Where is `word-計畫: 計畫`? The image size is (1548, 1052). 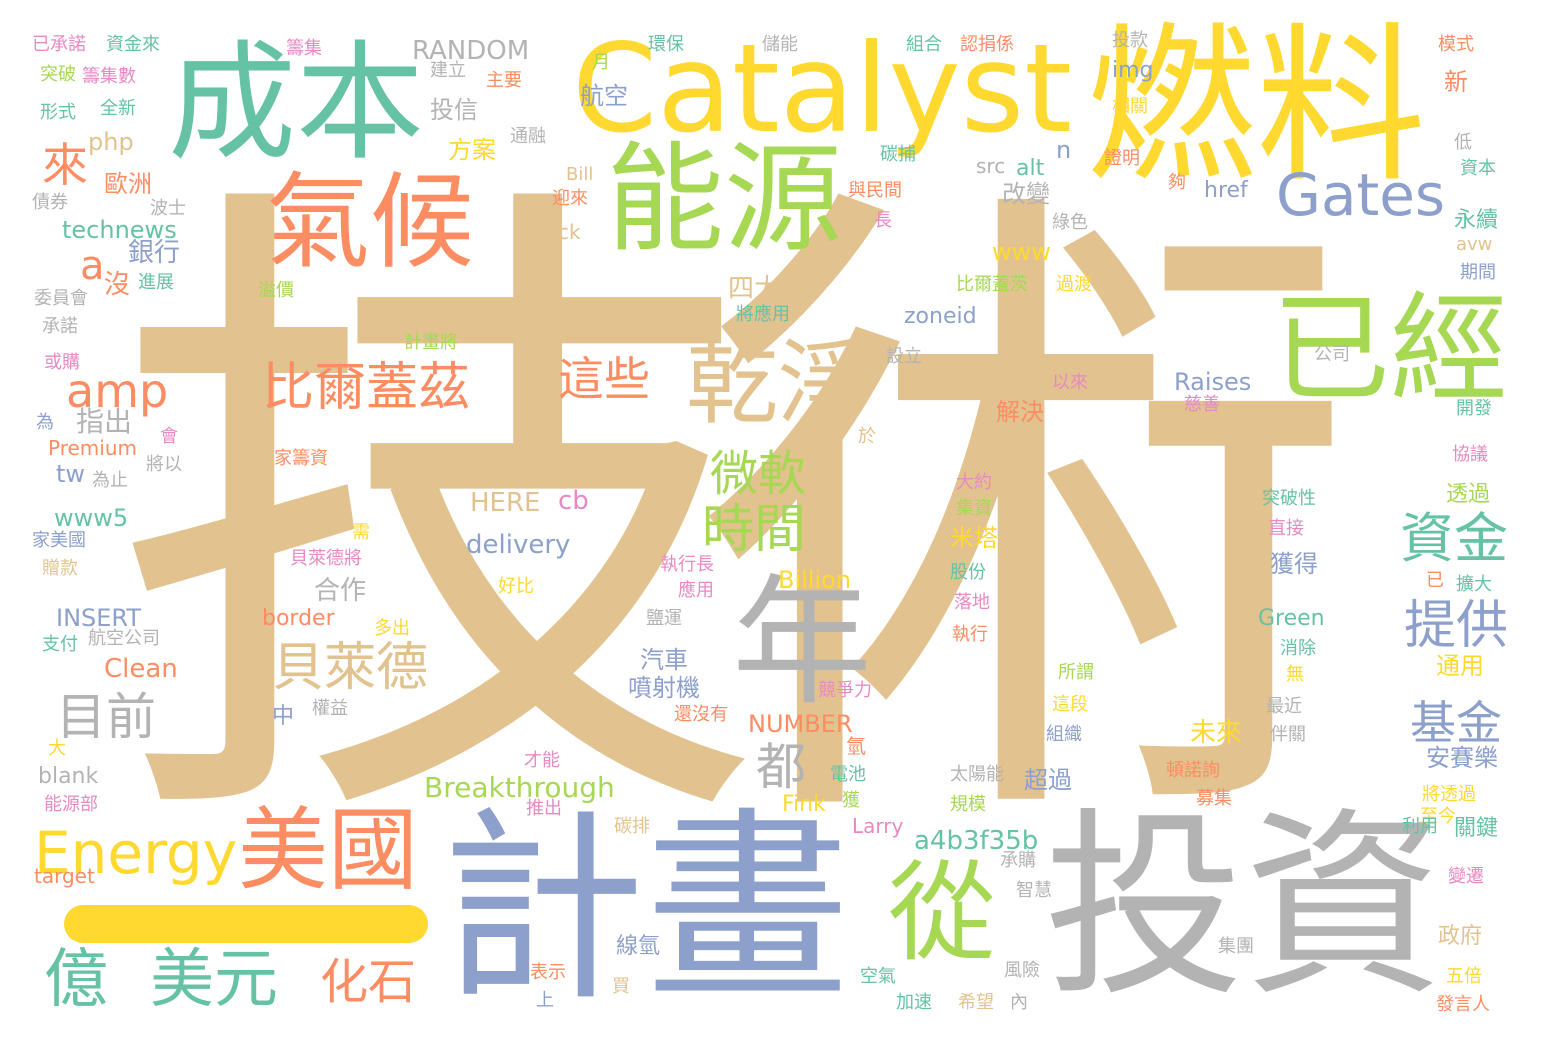 word-計畫: 計畫 is located at coordinates (645, 910).